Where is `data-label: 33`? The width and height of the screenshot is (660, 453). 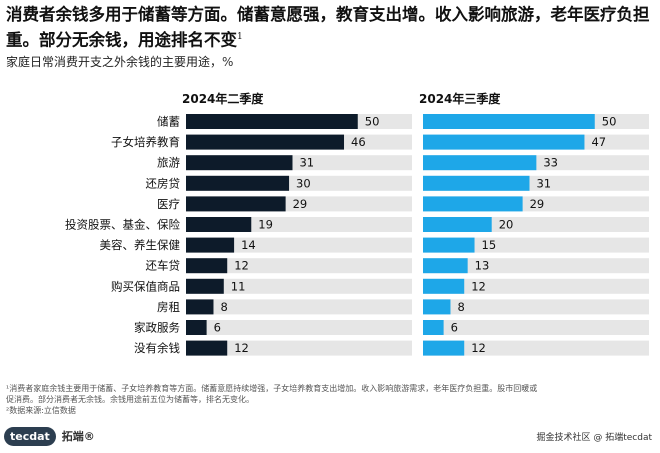
data-label: 33 is located at coordinates (550, 163).